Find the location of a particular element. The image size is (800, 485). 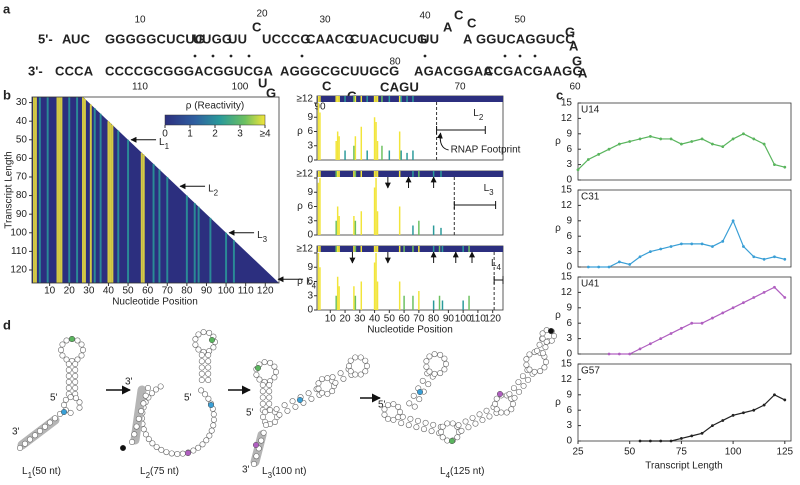

nucleotides: AGGGCGCUUGCG is located at coordinates (339, 70).